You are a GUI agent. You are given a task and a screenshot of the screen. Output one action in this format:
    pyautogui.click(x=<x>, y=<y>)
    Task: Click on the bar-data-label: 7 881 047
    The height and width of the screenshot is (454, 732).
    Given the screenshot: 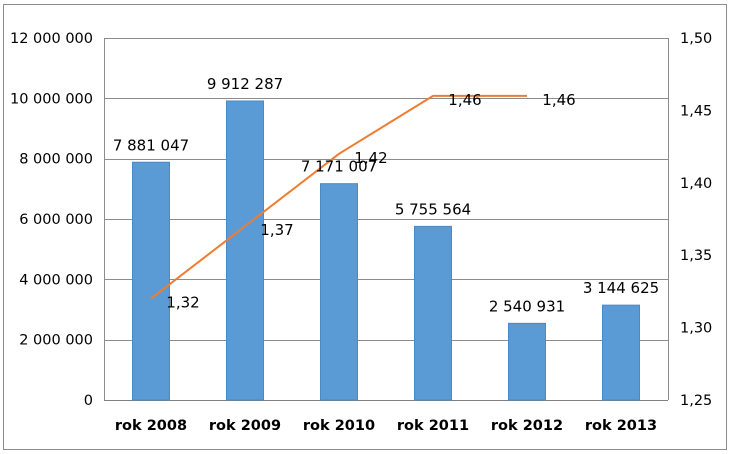 What is the action you would take?
    pyautogui.click(x=151, y=145)
    